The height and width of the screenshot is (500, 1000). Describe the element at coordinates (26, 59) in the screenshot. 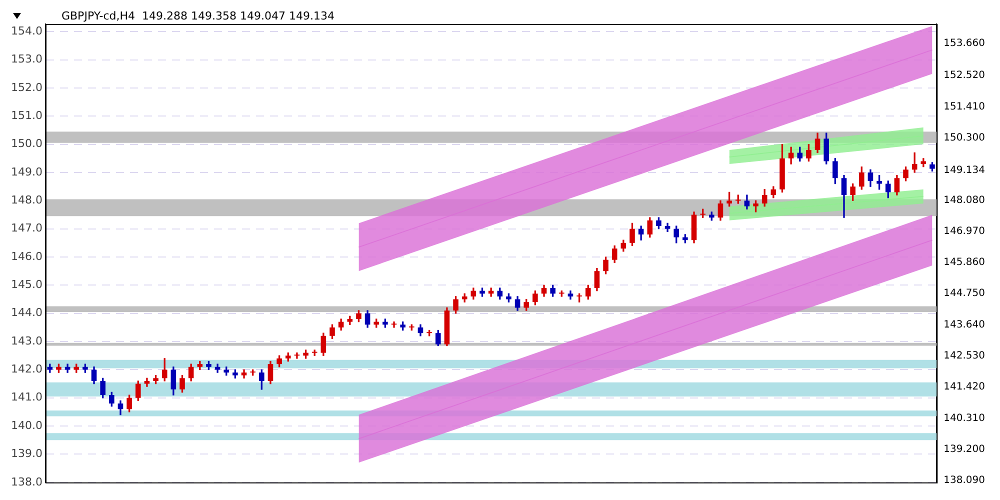

I see `y-tick-label: 153.0` at that location.